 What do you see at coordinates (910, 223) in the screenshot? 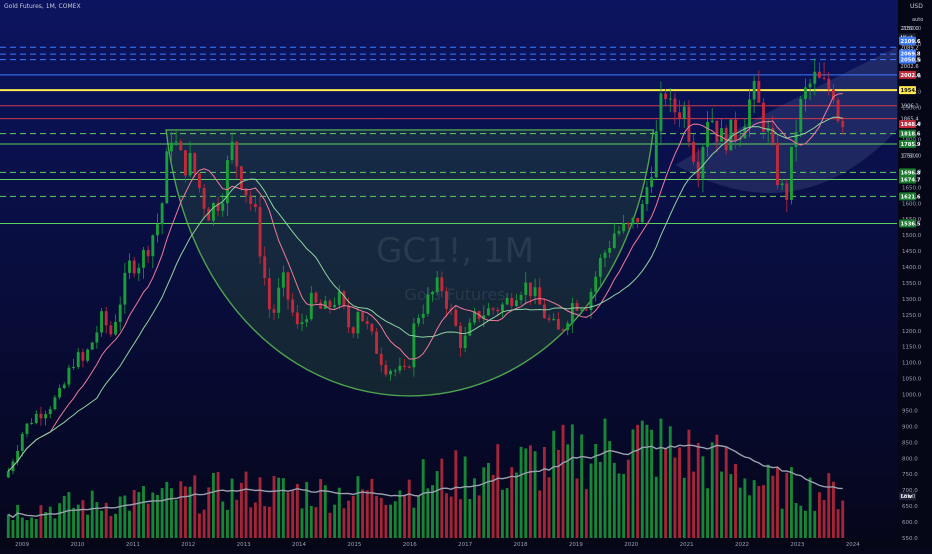
I see `price-label: 1536.5` at bounding box center [910, 223].